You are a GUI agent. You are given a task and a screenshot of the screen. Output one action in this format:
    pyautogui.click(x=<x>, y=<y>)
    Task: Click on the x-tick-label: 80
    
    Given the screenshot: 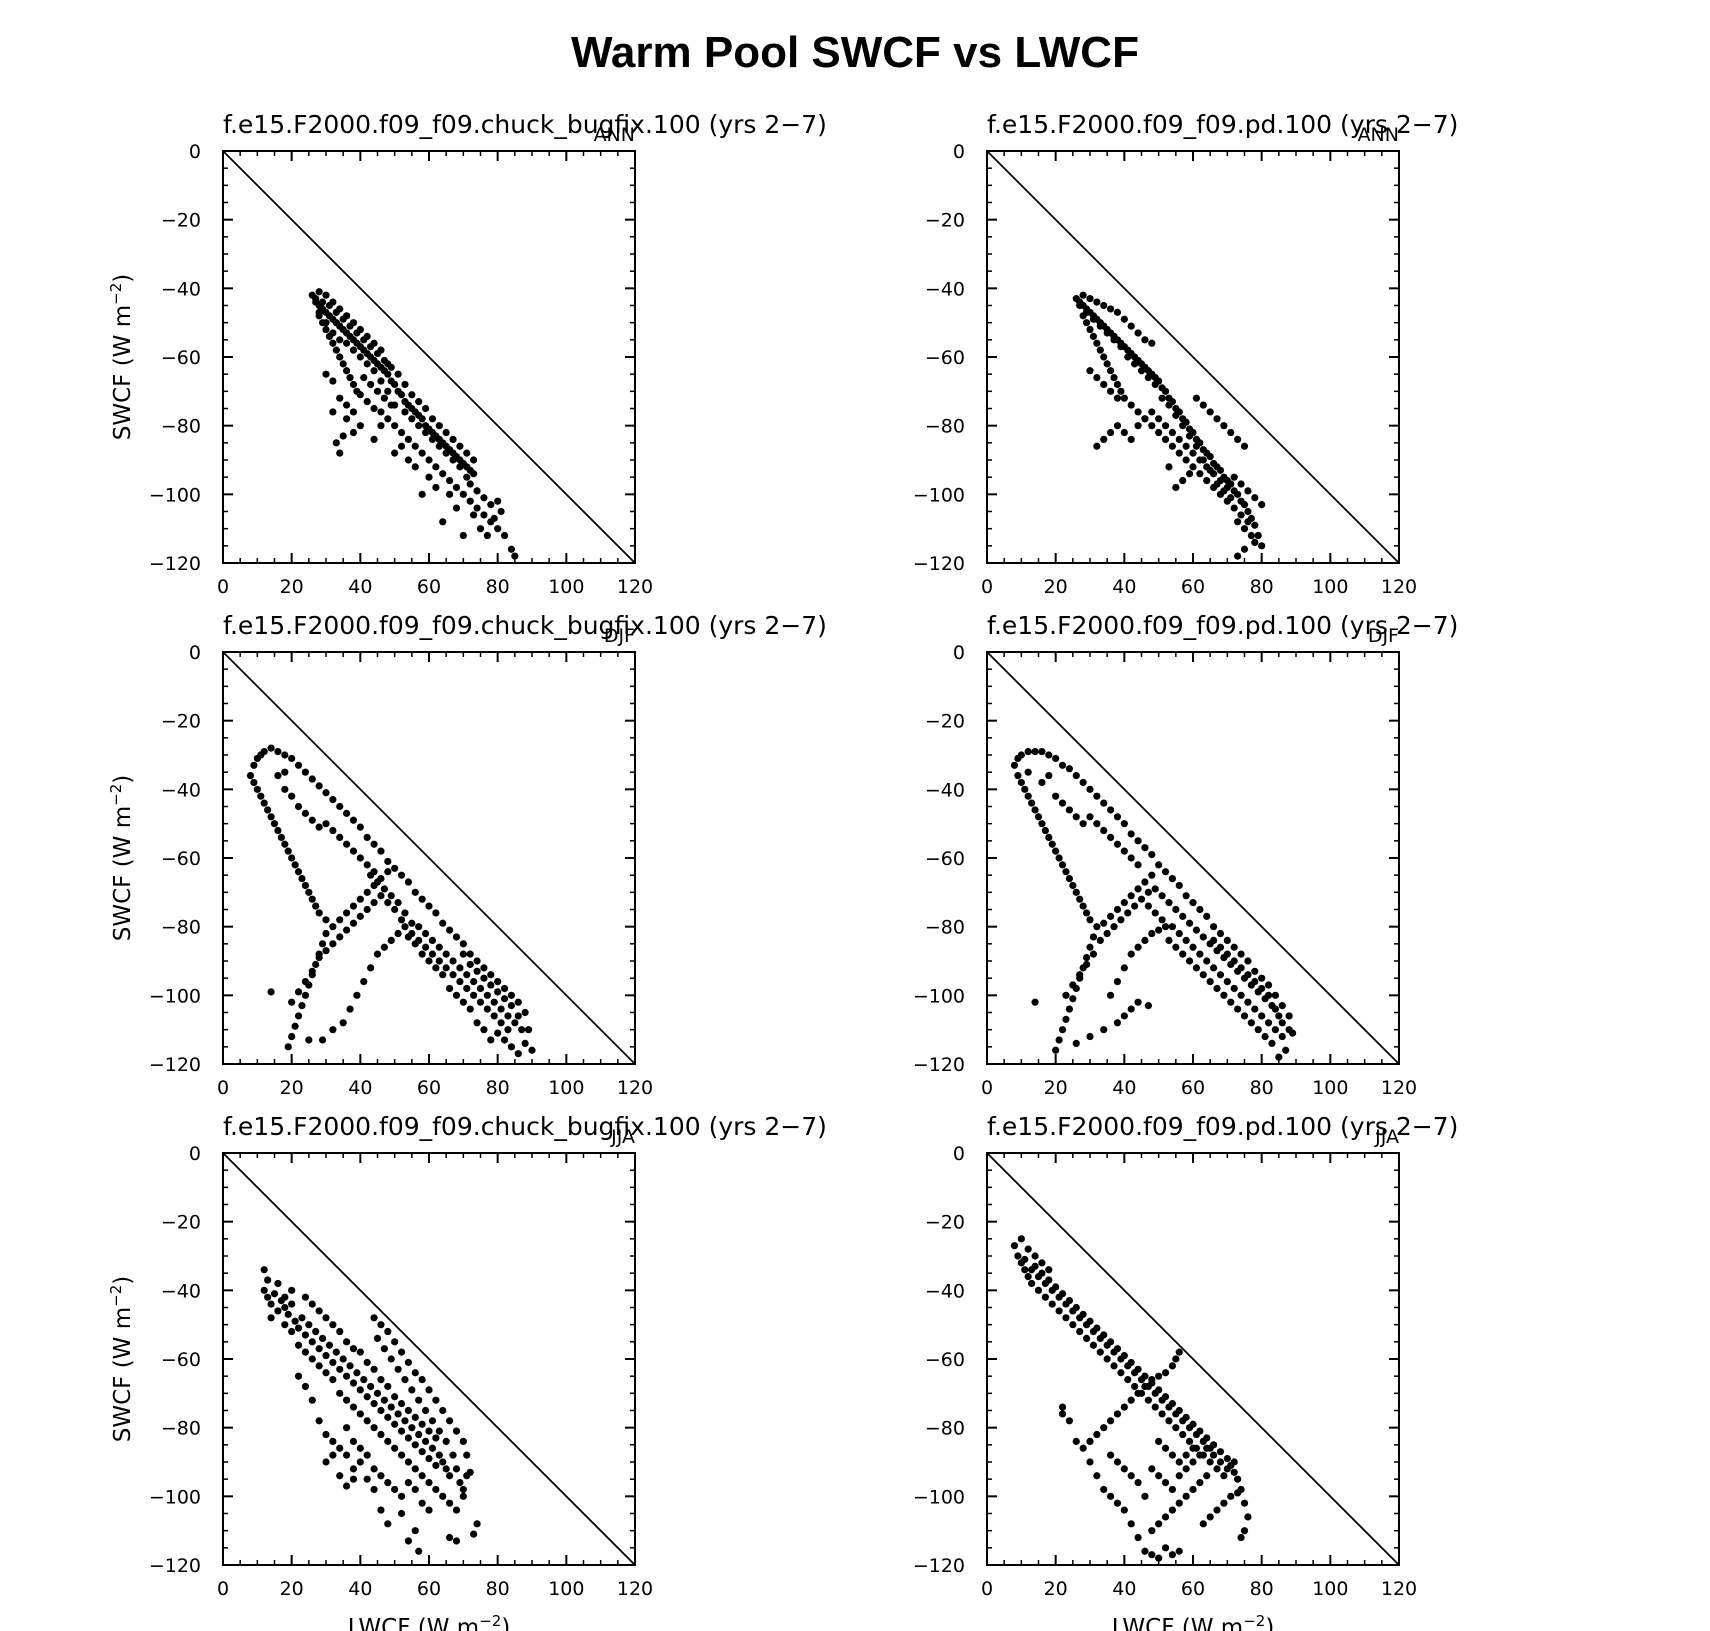 What is the action you would take?
    pyautogui.click(x=1262, y=1088)
    